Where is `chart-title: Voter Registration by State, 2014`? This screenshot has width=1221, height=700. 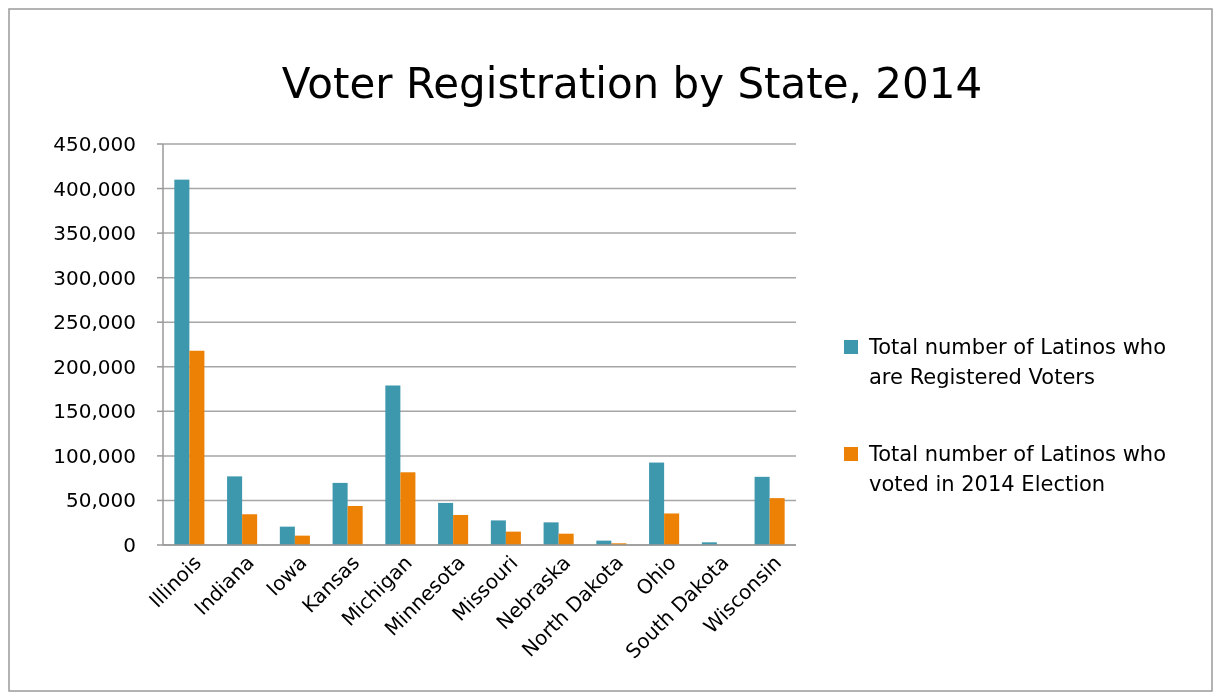
chart-title: Voter Registration by State, 2014 is located at coordinates (632, 83).